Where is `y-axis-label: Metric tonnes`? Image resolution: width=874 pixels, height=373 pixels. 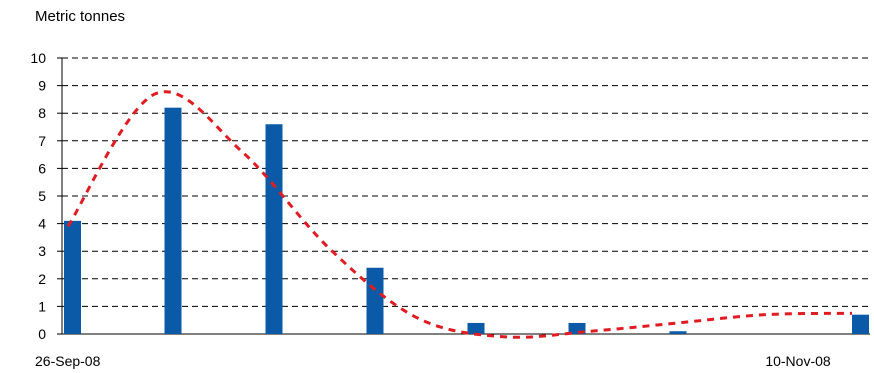
y-axis-label: Metric tonnes is located at coordinates (80, 16).